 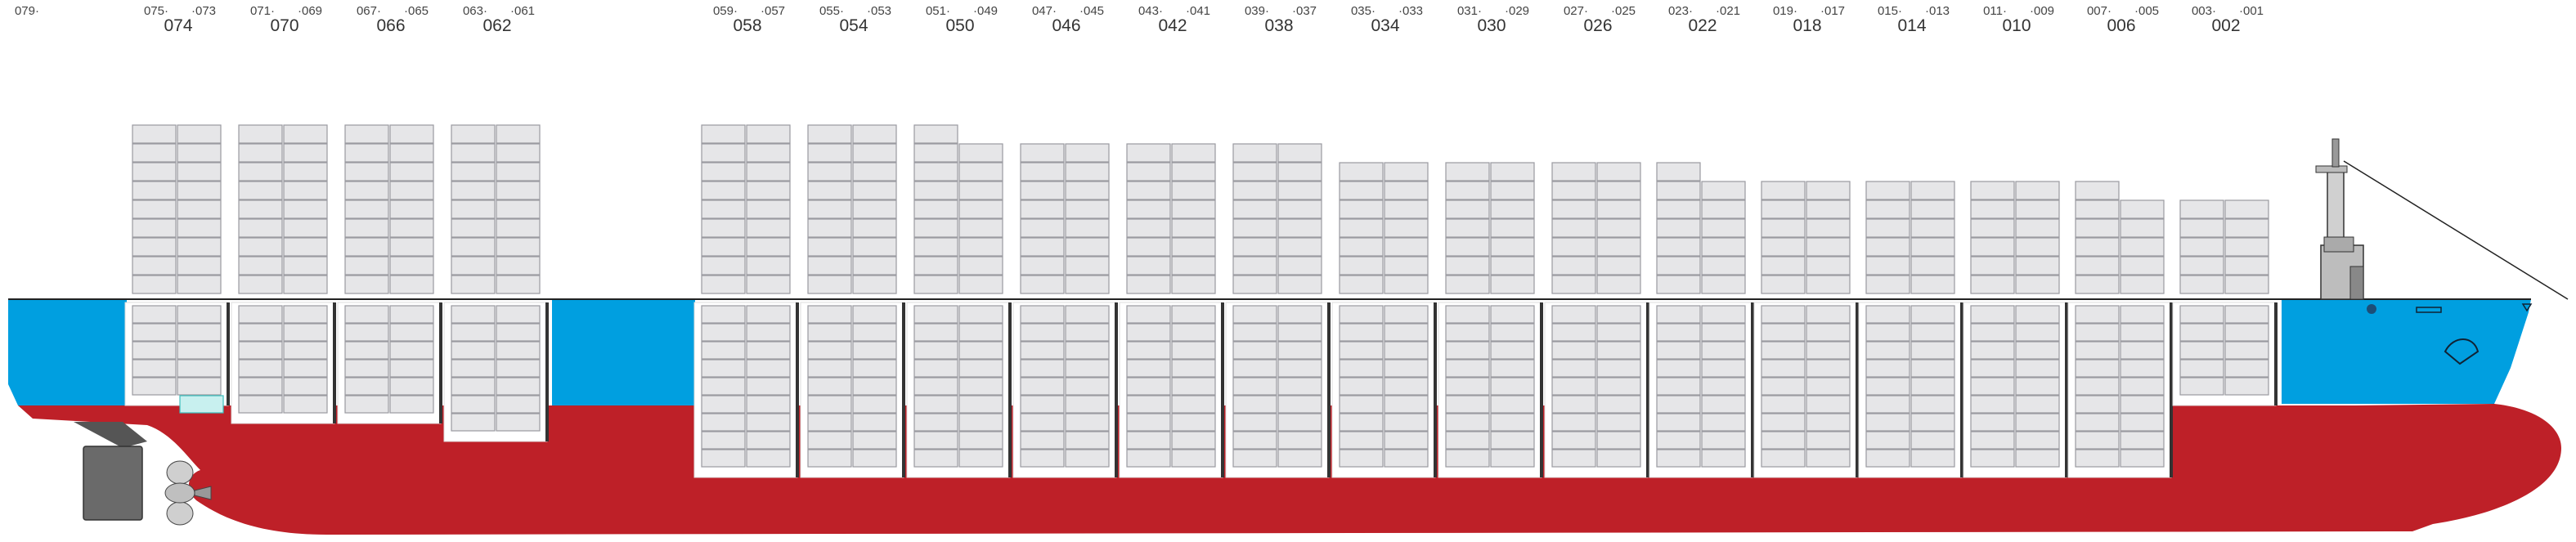 What do you see at coordinates (2331, 169) in the screenshot?
I see `mast-crossbar` at bounding box center [2331, 169].